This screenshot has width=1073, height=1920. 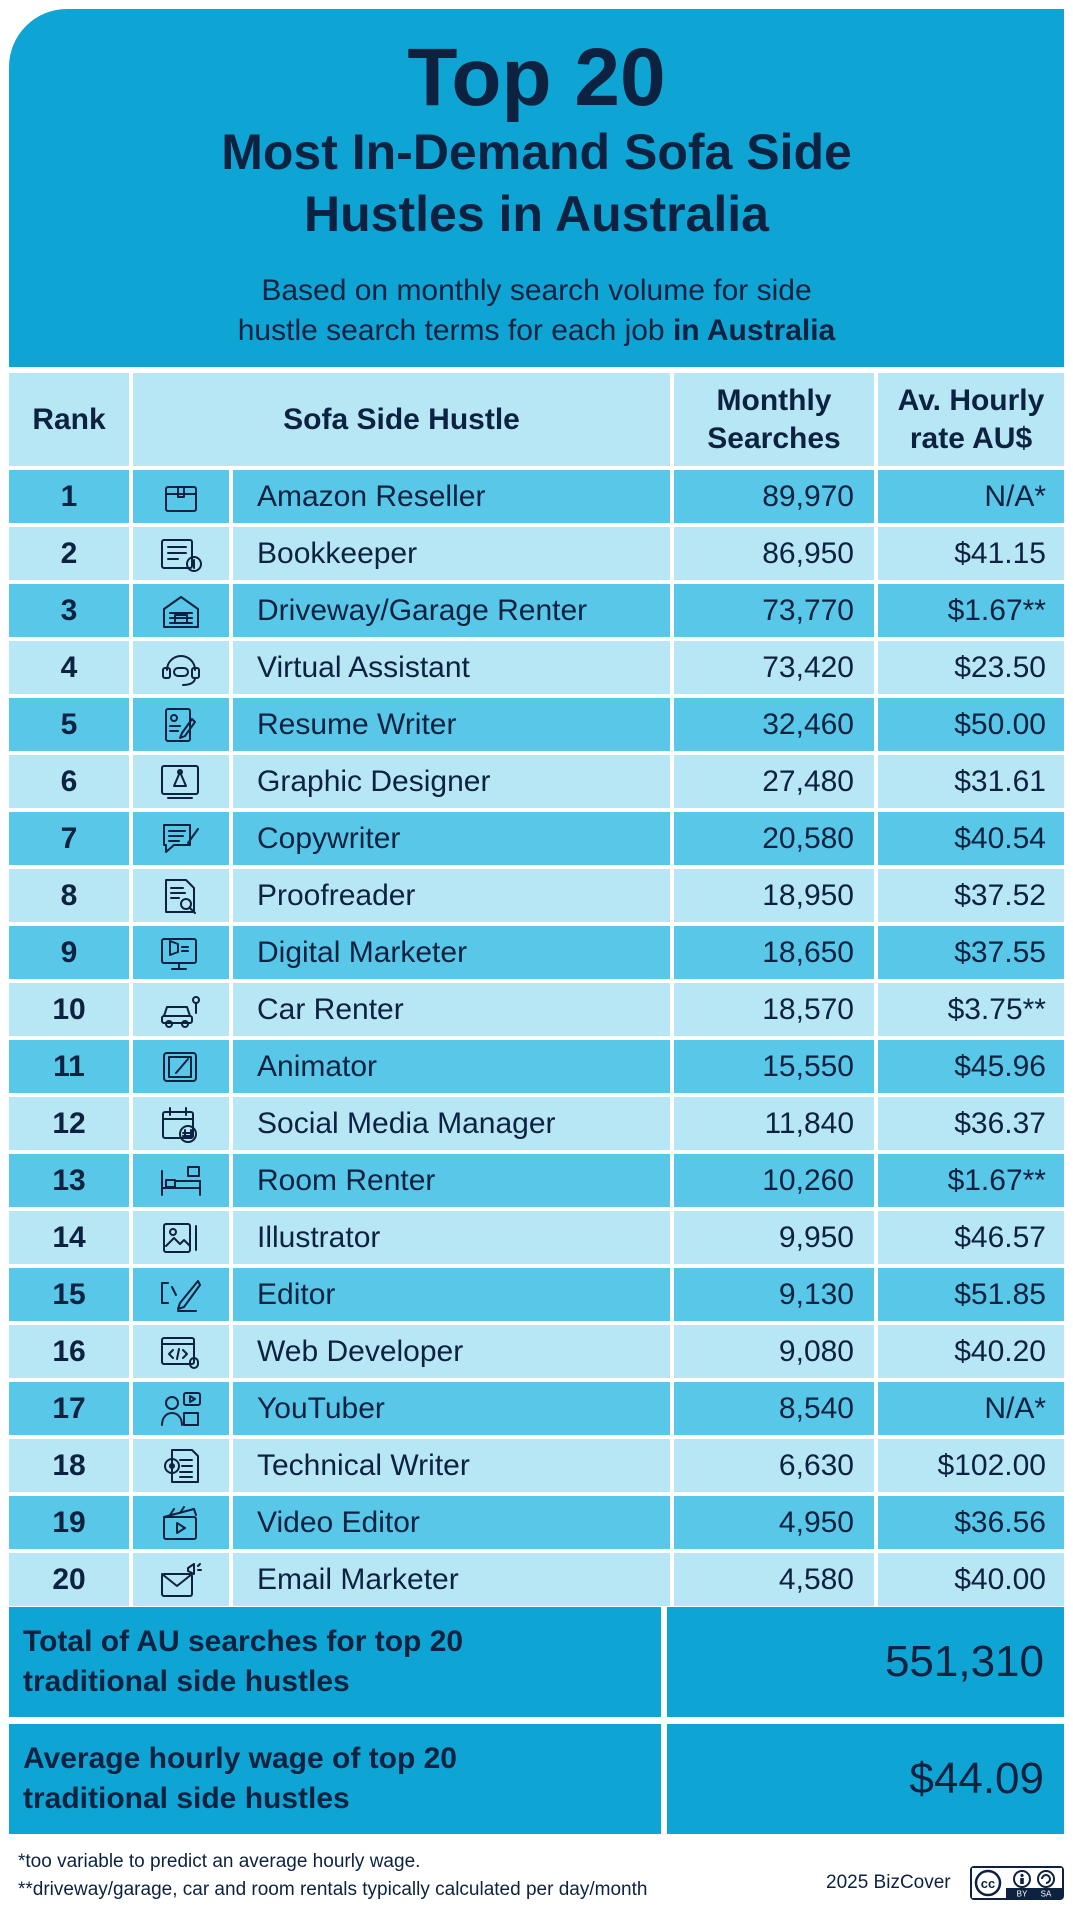 I want to click on rank-cell: 19, so click(x=69, y=1522).